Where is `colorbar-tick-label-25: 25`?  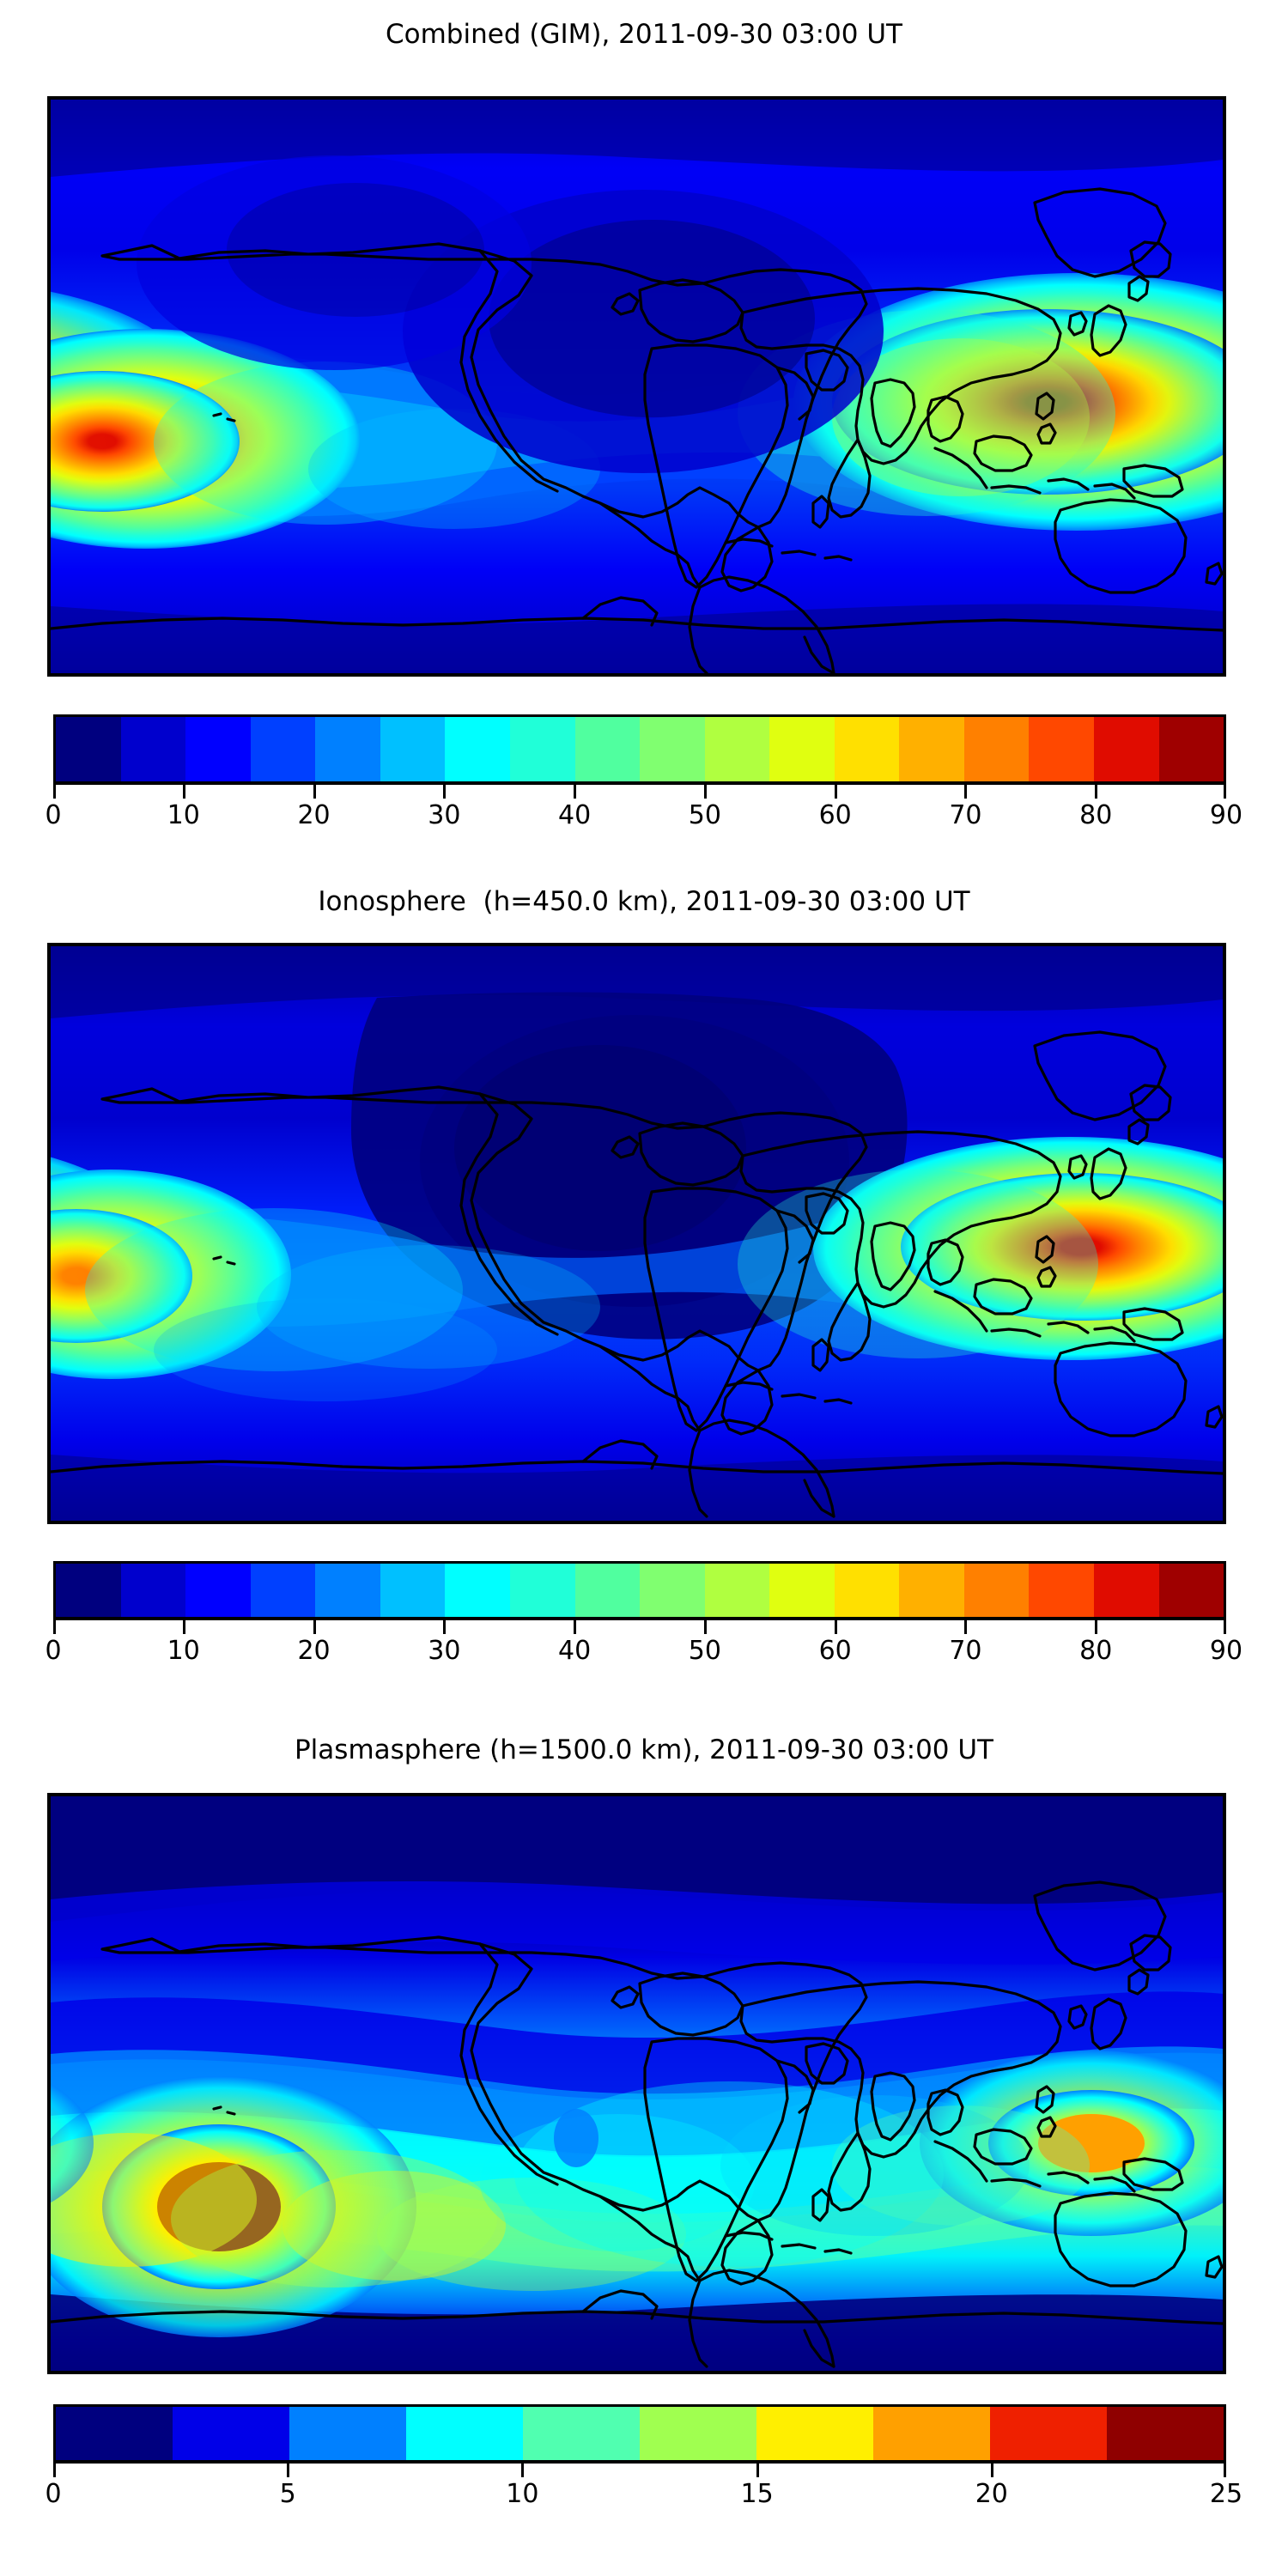
colorbar-tick-label-25: 25 is located at coordinates (1226, 2494).